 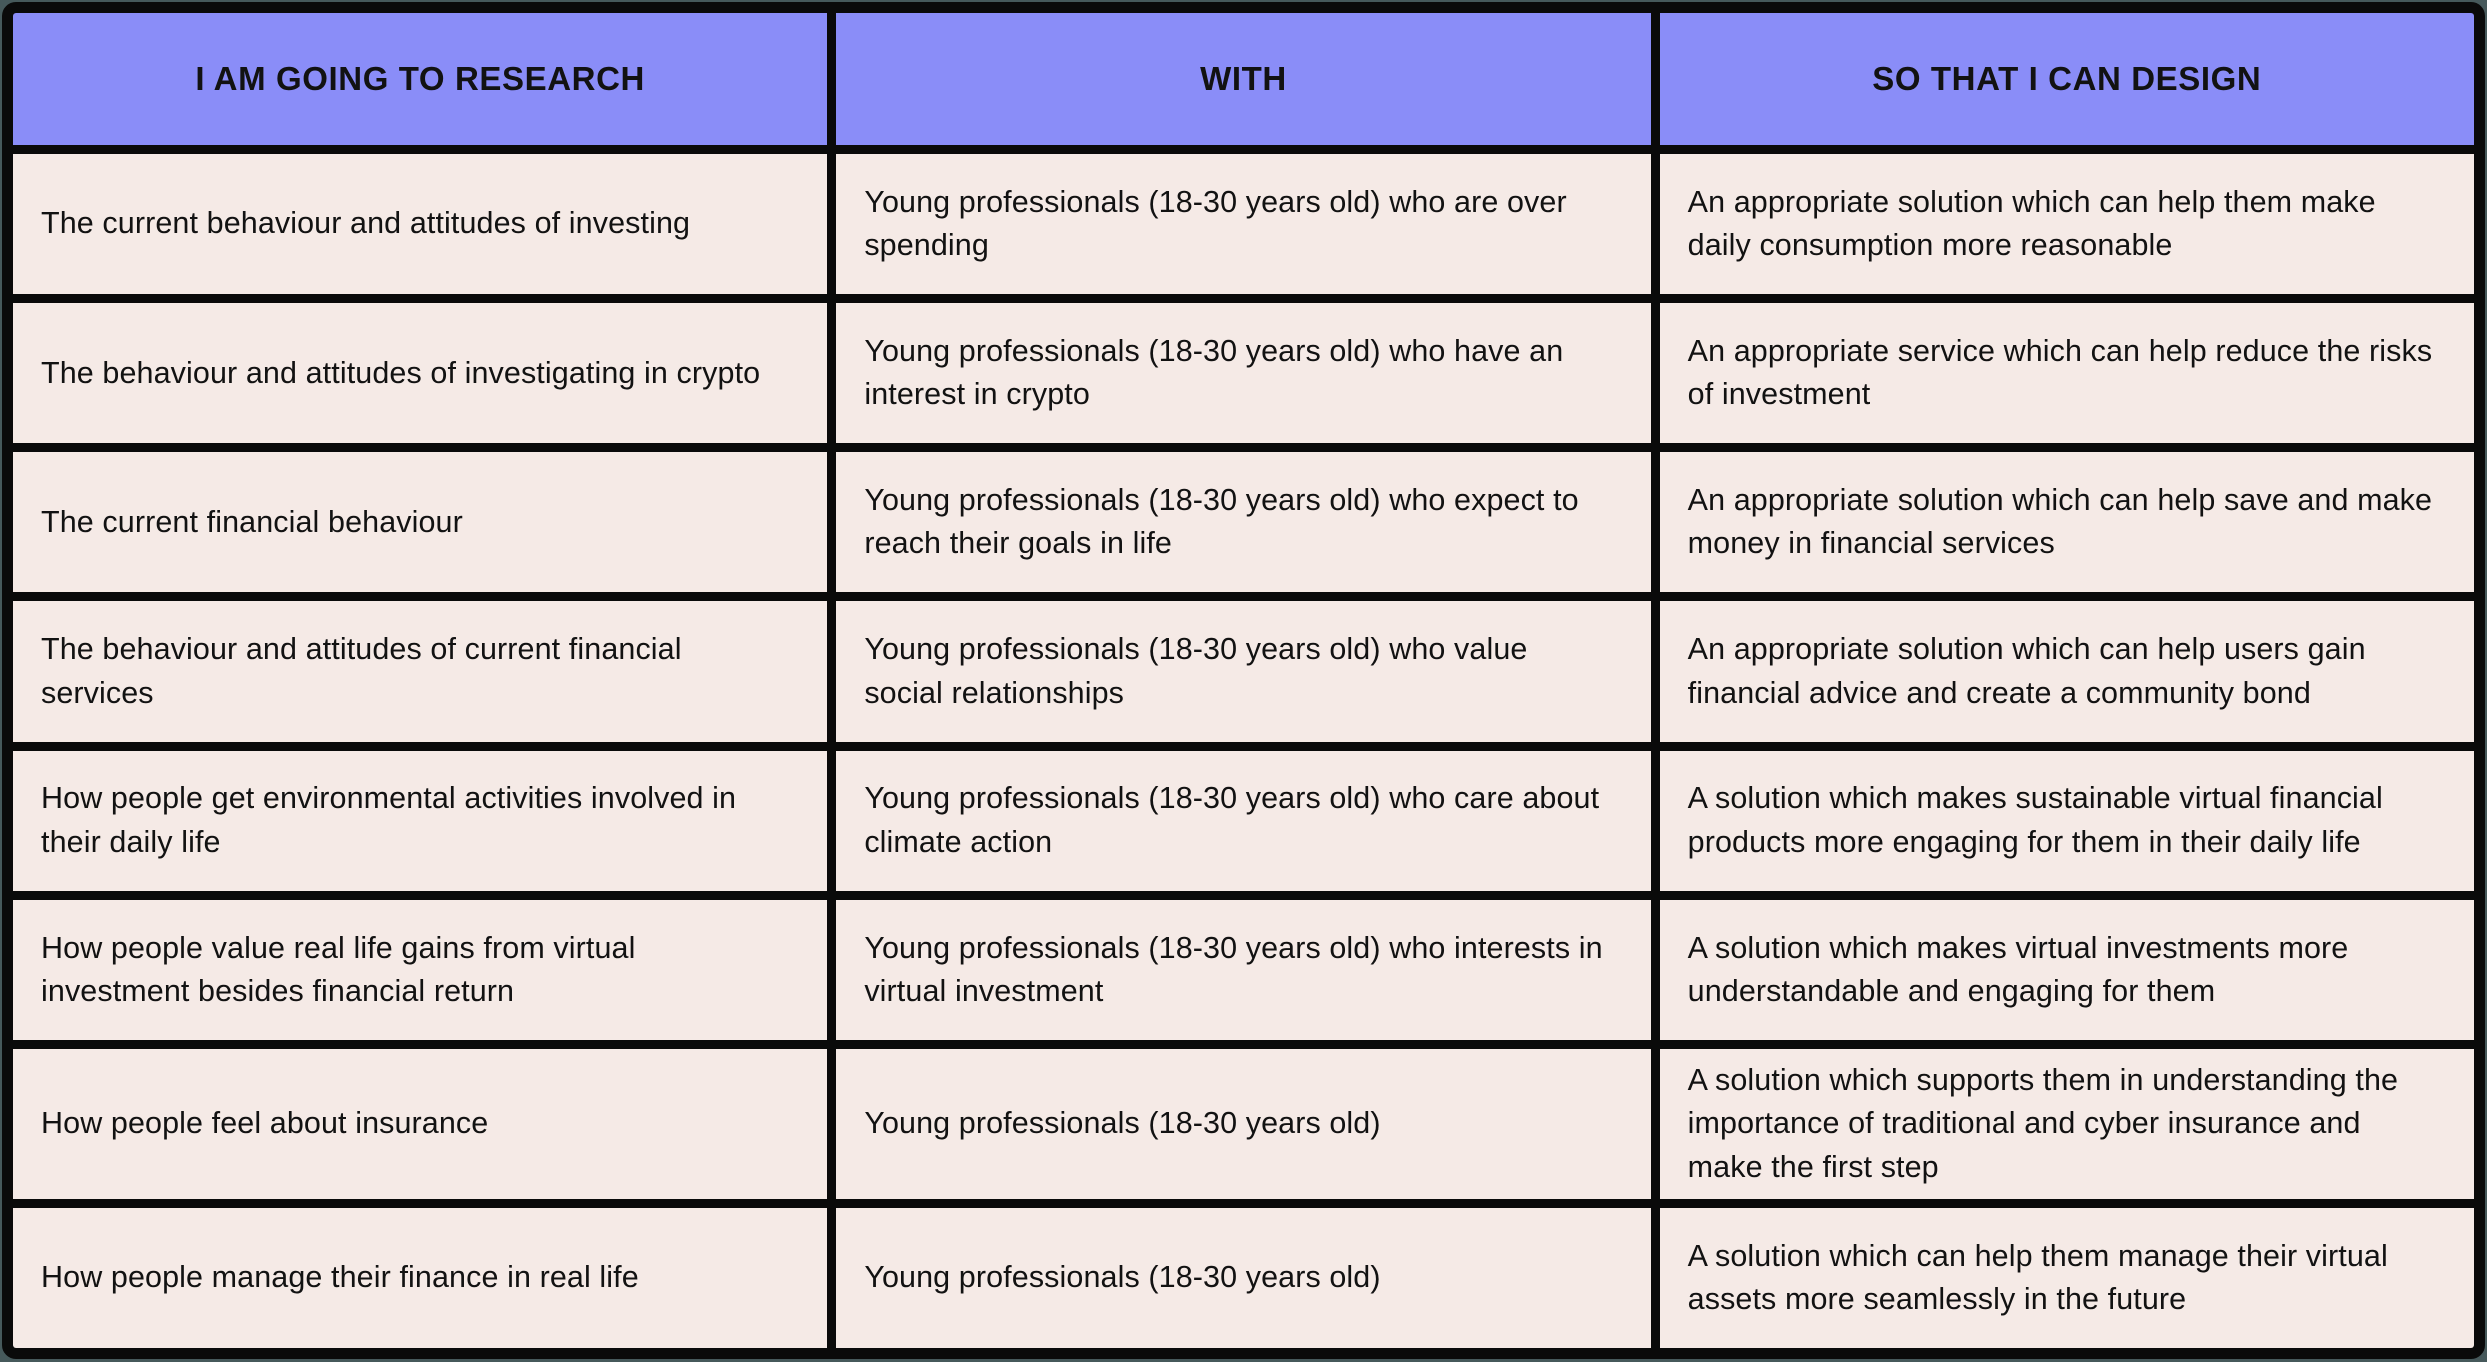 What do you see at coordinates (420, 522) in the screenshot?
I see `cell-research: The current financial behaviour` at bounding box center [420, 522].